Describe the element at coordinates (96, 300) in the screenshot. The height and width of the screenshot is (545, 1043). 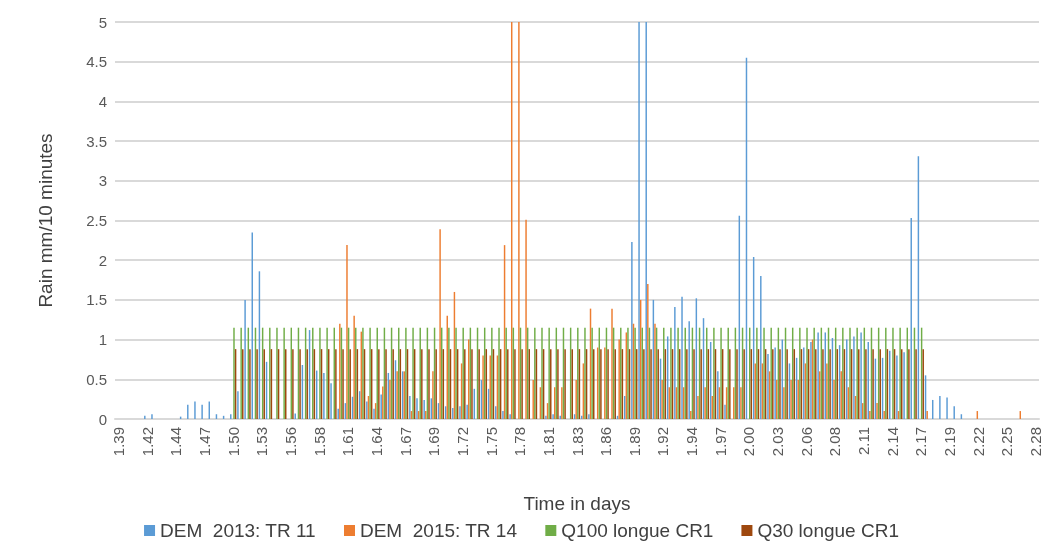
I see `y-tick-label: 1.5` at that location.